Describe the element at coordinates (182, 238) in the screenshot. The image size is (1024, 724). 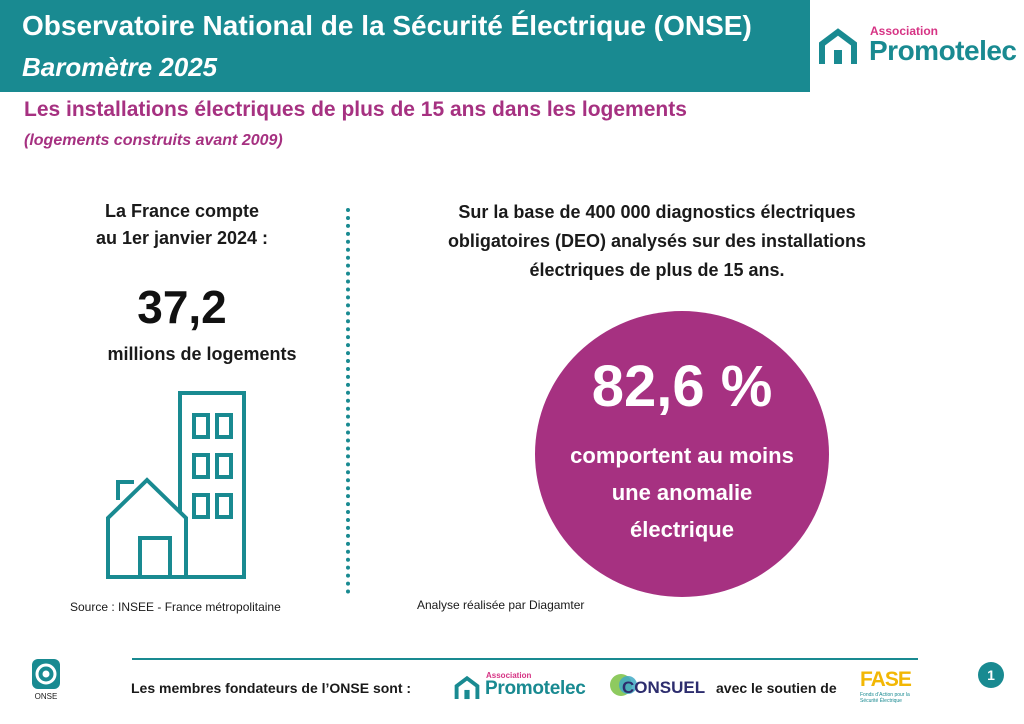
I see `left-intro-line-2: au 1er janvier 2024 :` at that location.